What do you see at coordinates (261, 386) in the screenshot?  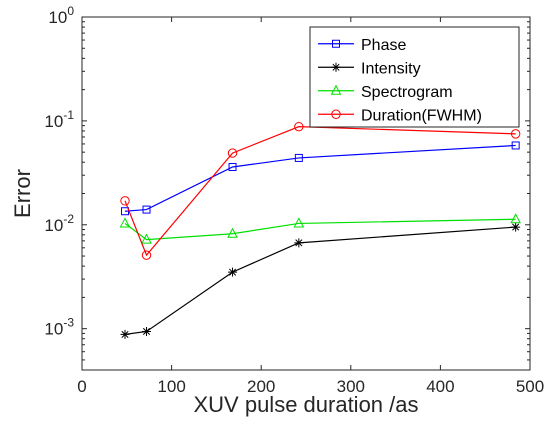 I see `x-tick-label: 200` at bounding box center [261, 386].